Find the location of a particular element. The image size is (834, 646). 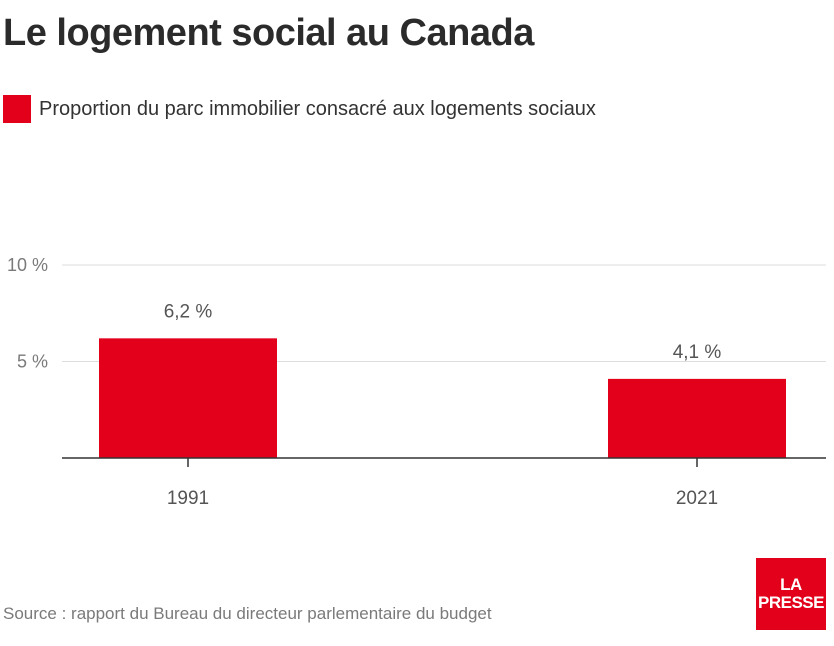

la-presse-logo: LA PRESSE is located at coordinates (791, 594).